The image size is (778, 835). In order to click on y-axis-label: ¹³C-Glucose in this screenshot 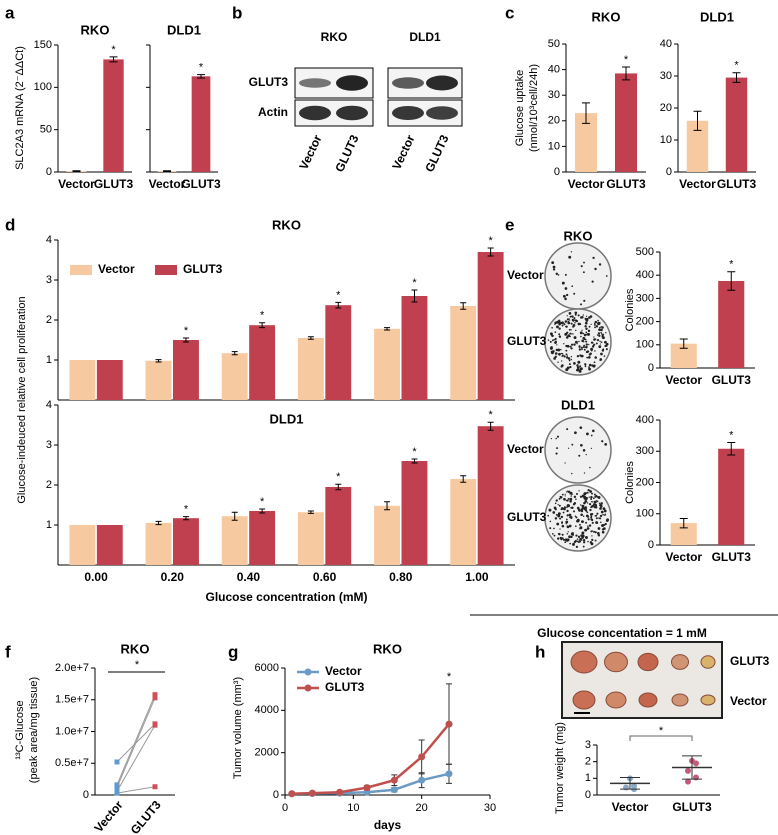, I will do `click(20, 729)`.